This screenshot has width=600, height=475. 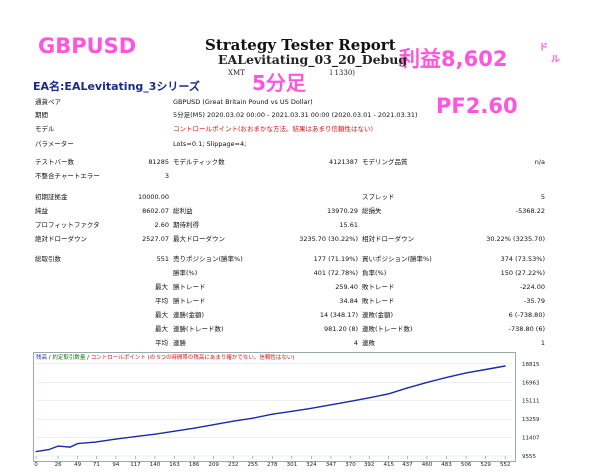 What do you see at coordinates (335, 259) in the screenshot?
I see `stat-value: 177 (71.19%)` at bounding box center [335, 259].